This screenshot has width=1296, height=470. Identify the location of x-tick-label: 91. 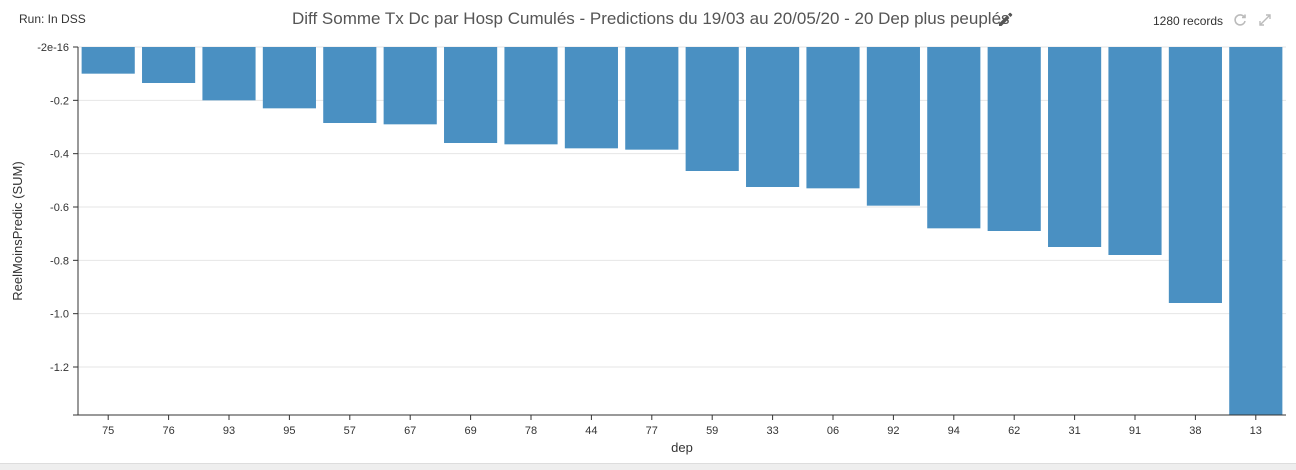
(1135, 431).